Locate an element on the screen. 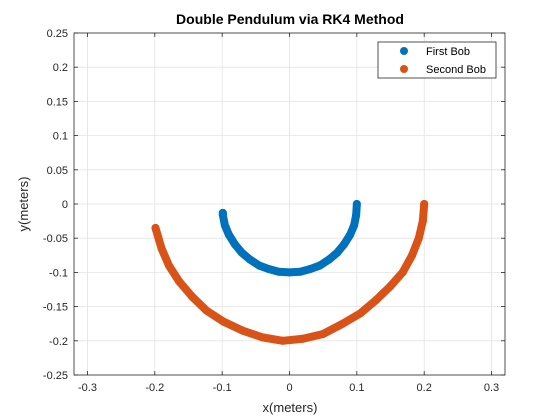  series-first-bob is located at coordinates (289, 238).